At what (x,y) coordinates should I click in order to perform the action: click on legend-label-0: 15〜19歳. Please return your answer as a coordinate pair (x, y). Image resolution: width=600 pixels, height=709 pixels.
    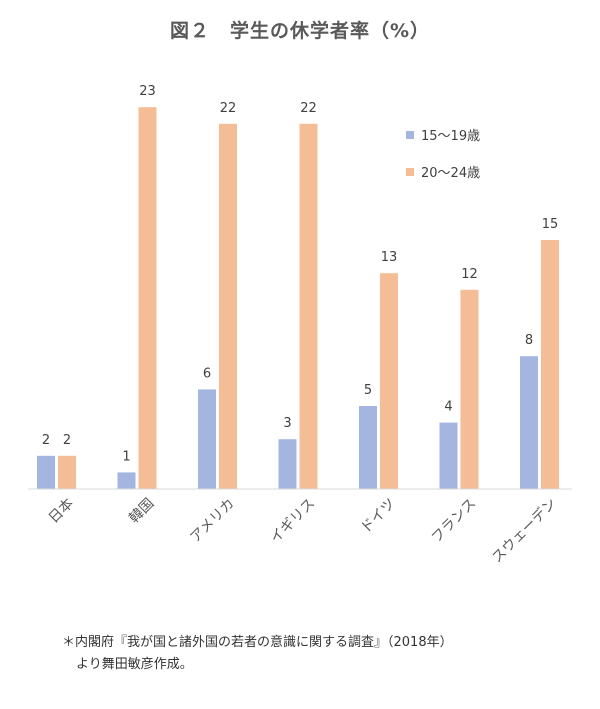
    Looking at the image, I should click on (450, 136).